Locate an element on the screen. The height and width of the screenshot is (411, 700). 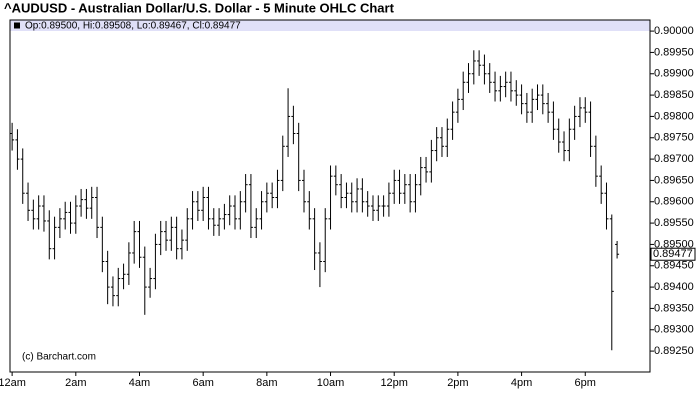
y-tick-label: 0.89600 is located at coordinates (674, 202).